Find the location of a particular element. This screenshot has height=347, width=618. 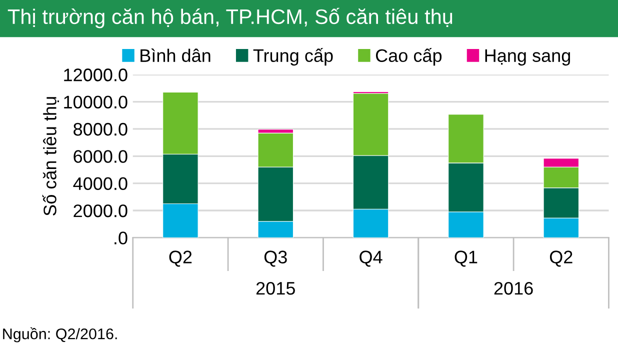

x-tick-label: Q4 is located at coordinates (371, 258).